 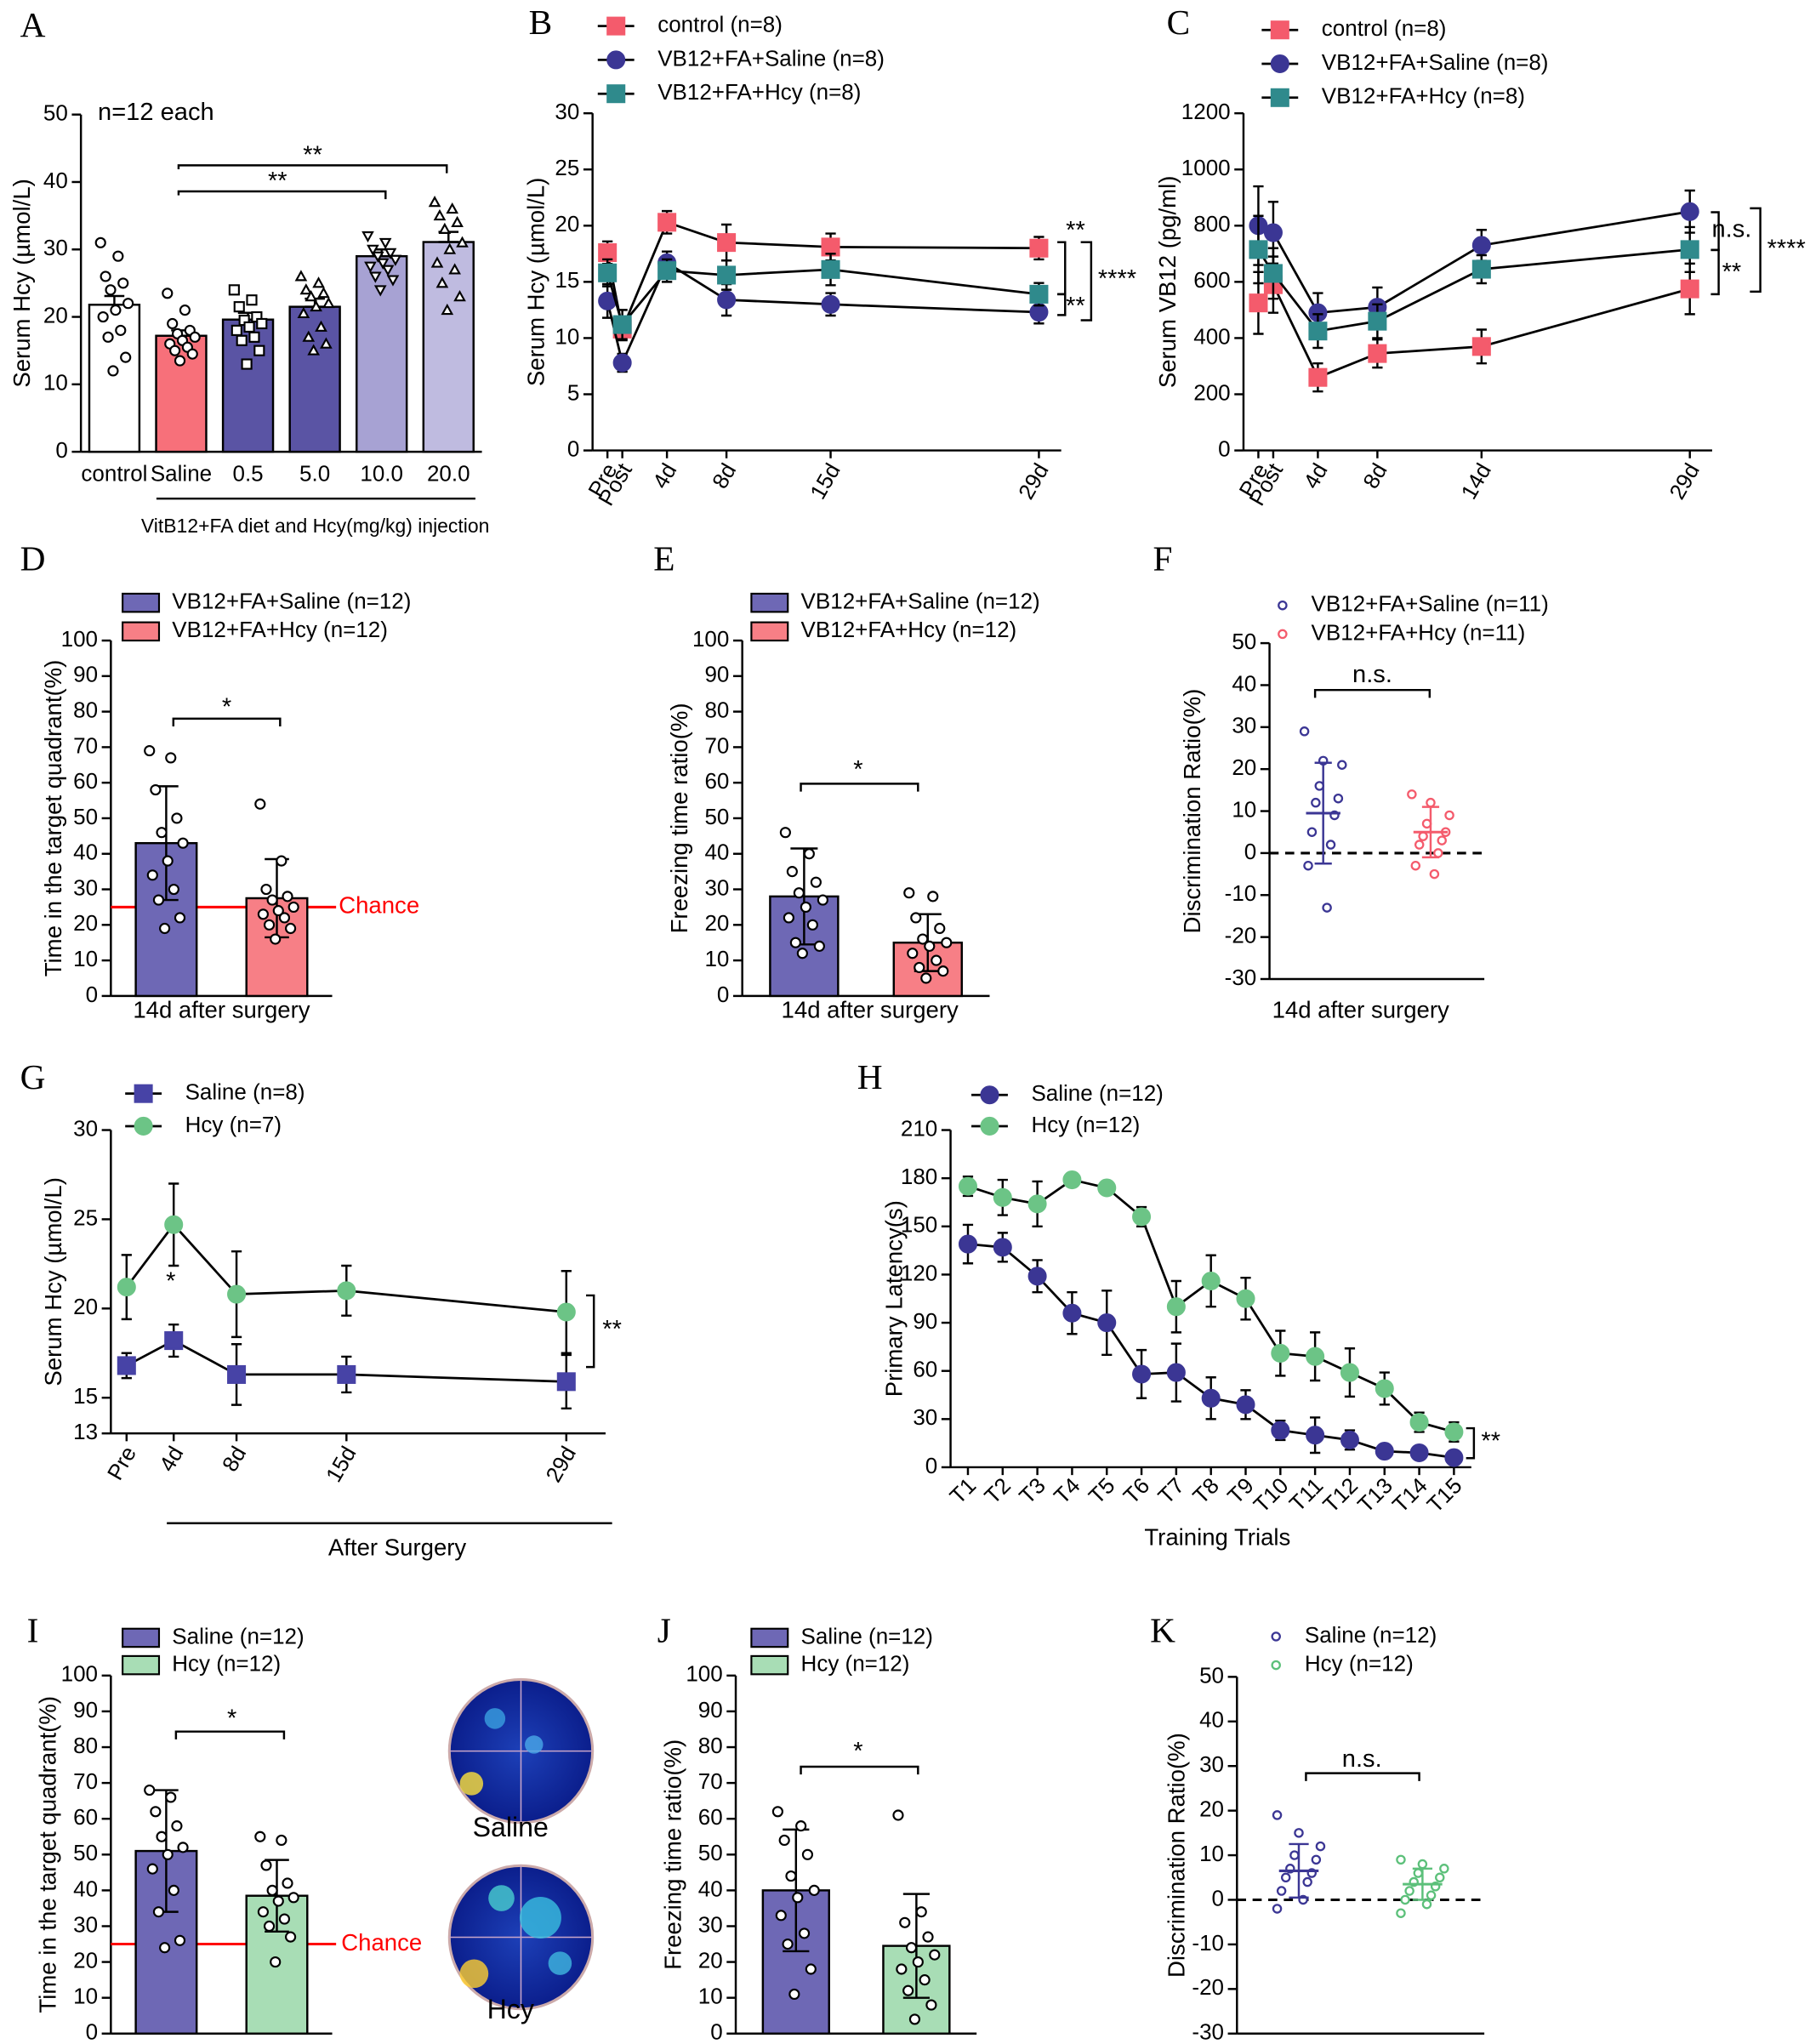 What do you see at coordinates (1102, 1490) in the screenshot?
I see `x-tick-label: T5` at bounding box center [1102, 1490].